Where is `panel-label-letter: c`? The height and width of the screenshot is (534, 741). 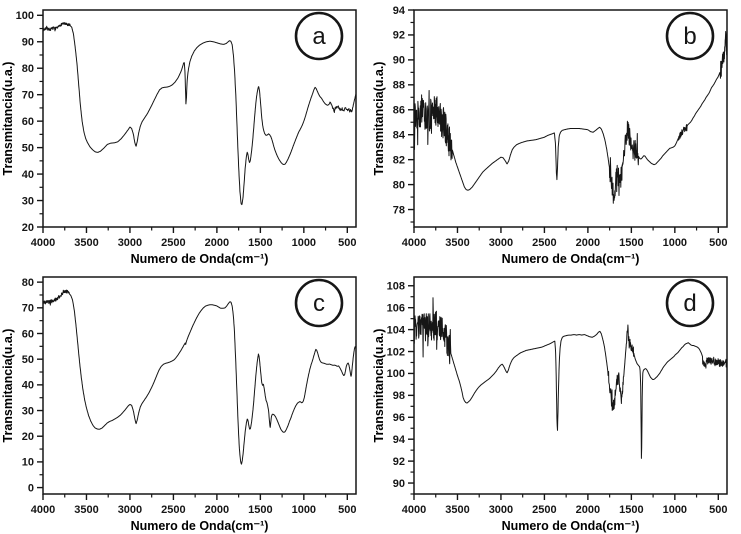 panel-label-letter: c is located at coordinates (319, 303).